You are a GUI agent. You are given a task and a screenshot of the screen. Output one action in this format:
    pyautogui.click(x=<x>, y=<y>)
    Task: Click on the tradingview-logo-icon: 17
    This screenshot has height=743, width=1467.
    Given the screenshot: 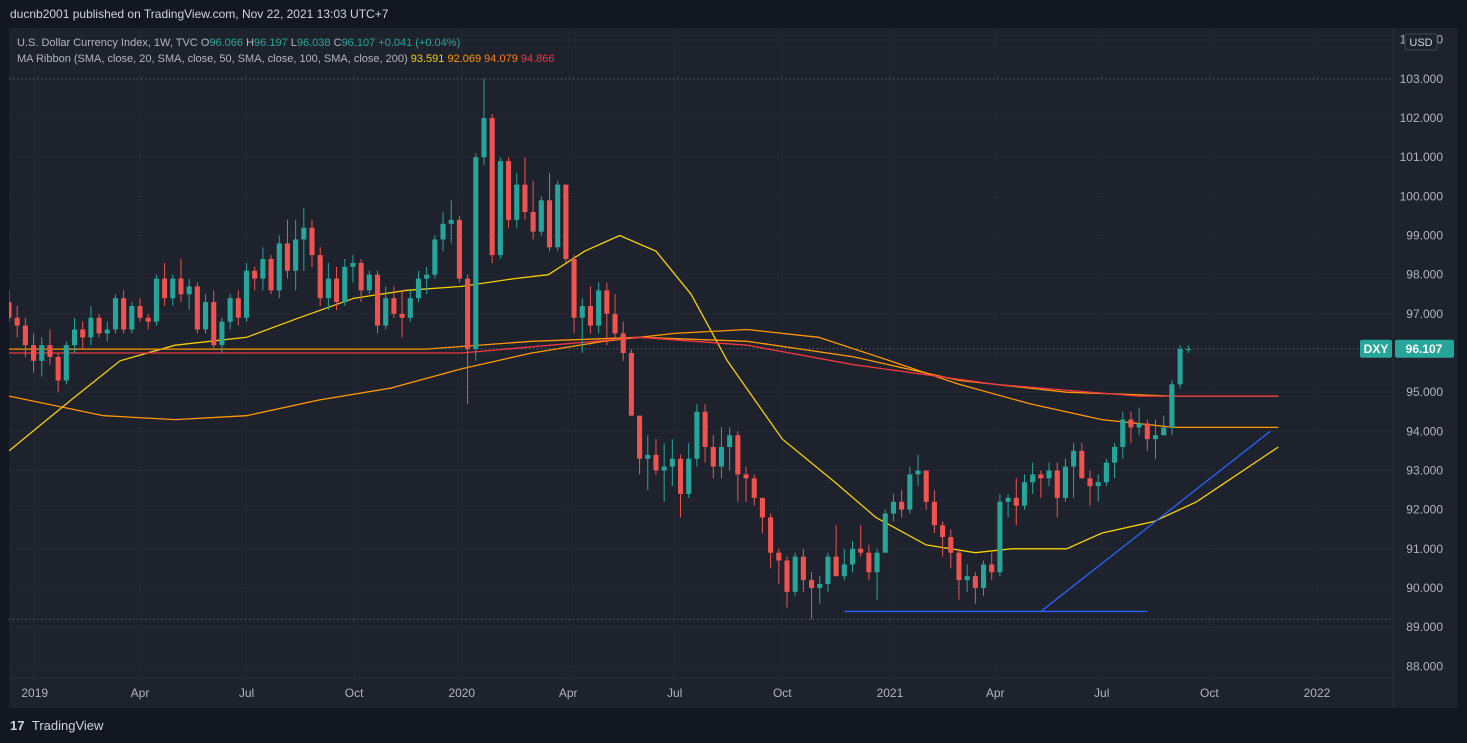 What is the action you would take?
    pyautogui.click(x=17, y=725)
    